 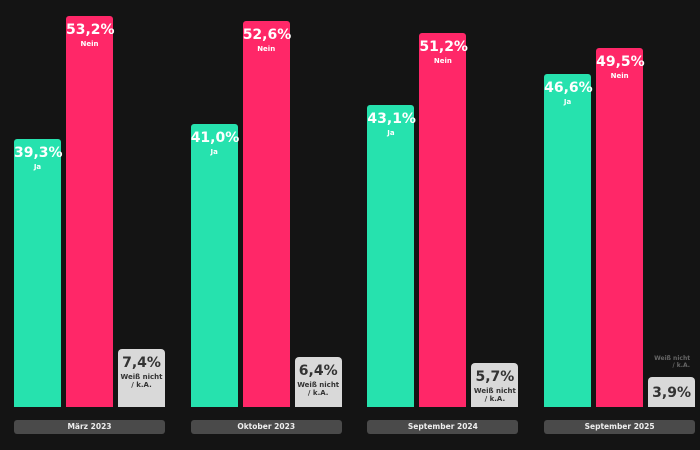 What do you see at coordinates (89, 427) in the screenshot?
I see `category-label: März 2023` at bounding box center [89, 427].